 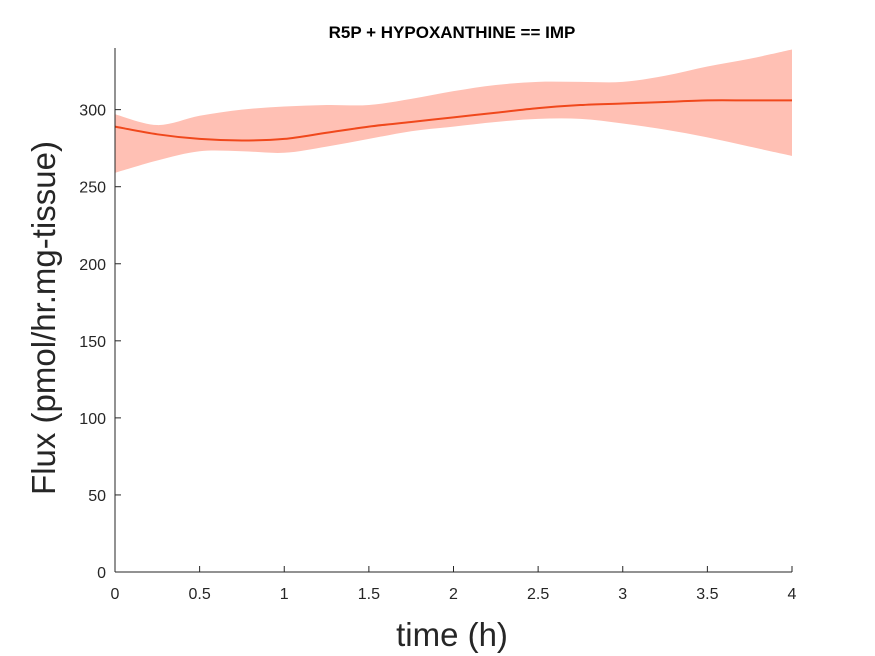 I want to click on x-axis-label: time (h), so click(x=452, y=634).